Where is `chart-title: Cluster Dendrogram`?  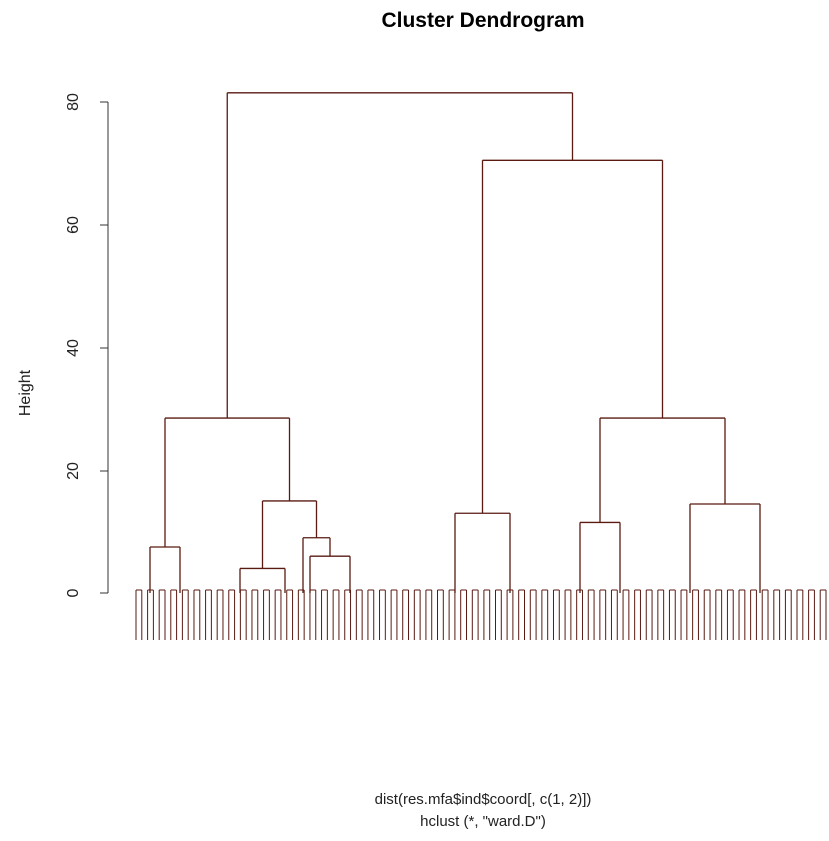 chart-title: Cluster Dendrogram is located at coordinates (482, 20).